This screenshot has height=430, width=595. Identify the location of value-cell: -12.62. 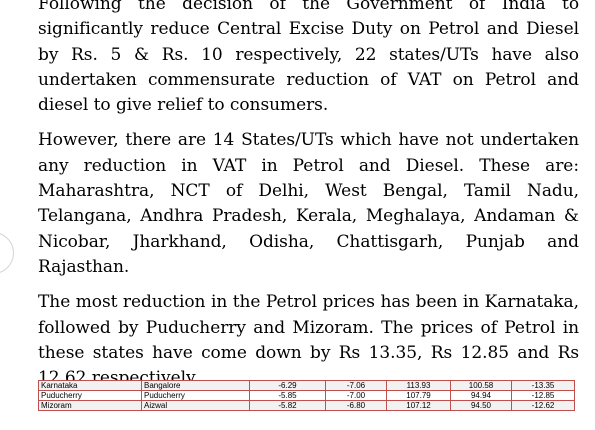
(543, 405).